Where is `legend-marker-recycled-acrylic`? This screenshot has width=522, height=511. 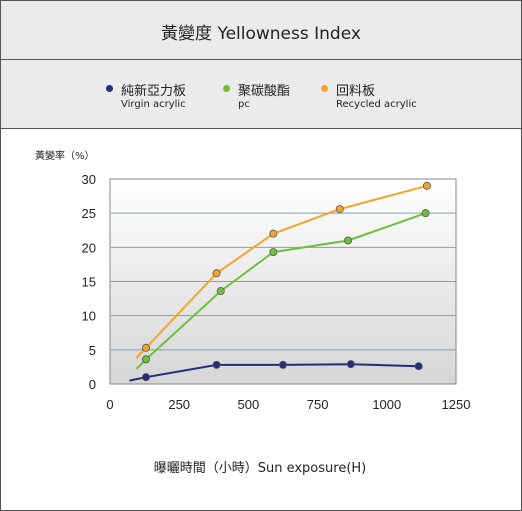 legend-marker-recycled-acrylic is located at coordinates (324, 88).